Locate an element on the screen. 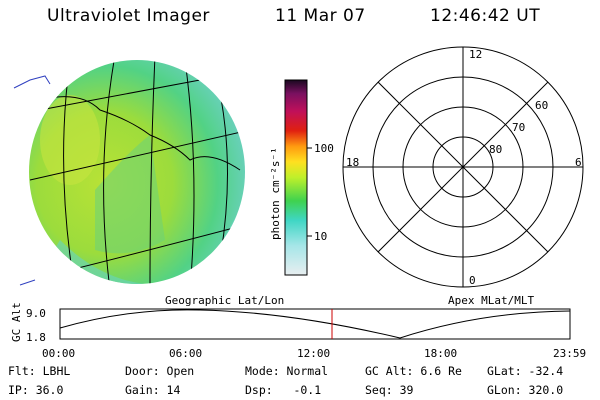 Image resolution: width=600 pixels, height=400 pixels. altitude-plot-frame is located at coordinates (315, 324).